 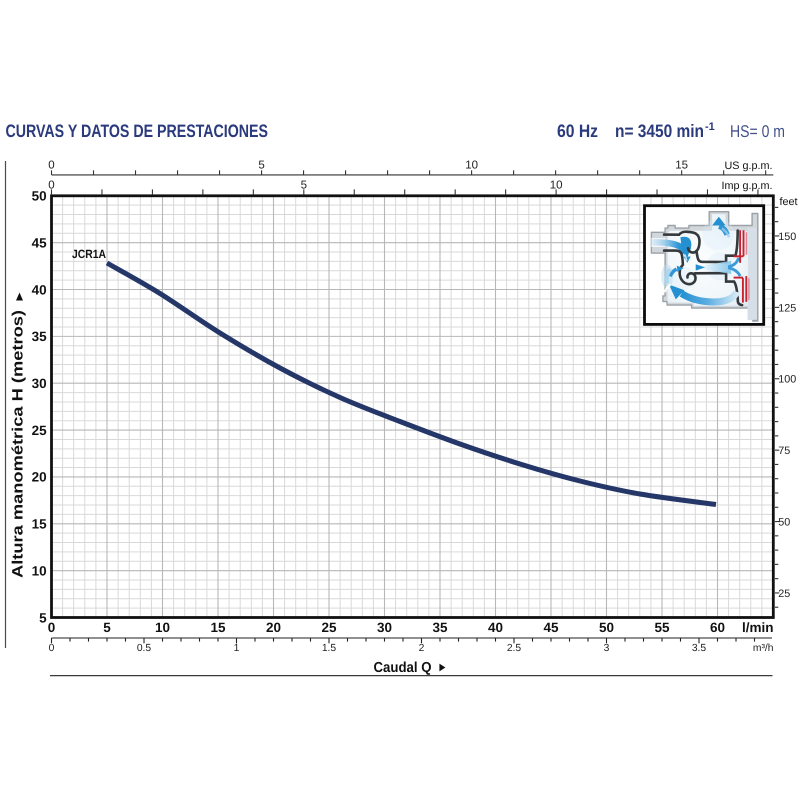 I want to click on svg-text: CURVAS Y DATOS DE PRESTACIONES, so click(x=137, y=131).